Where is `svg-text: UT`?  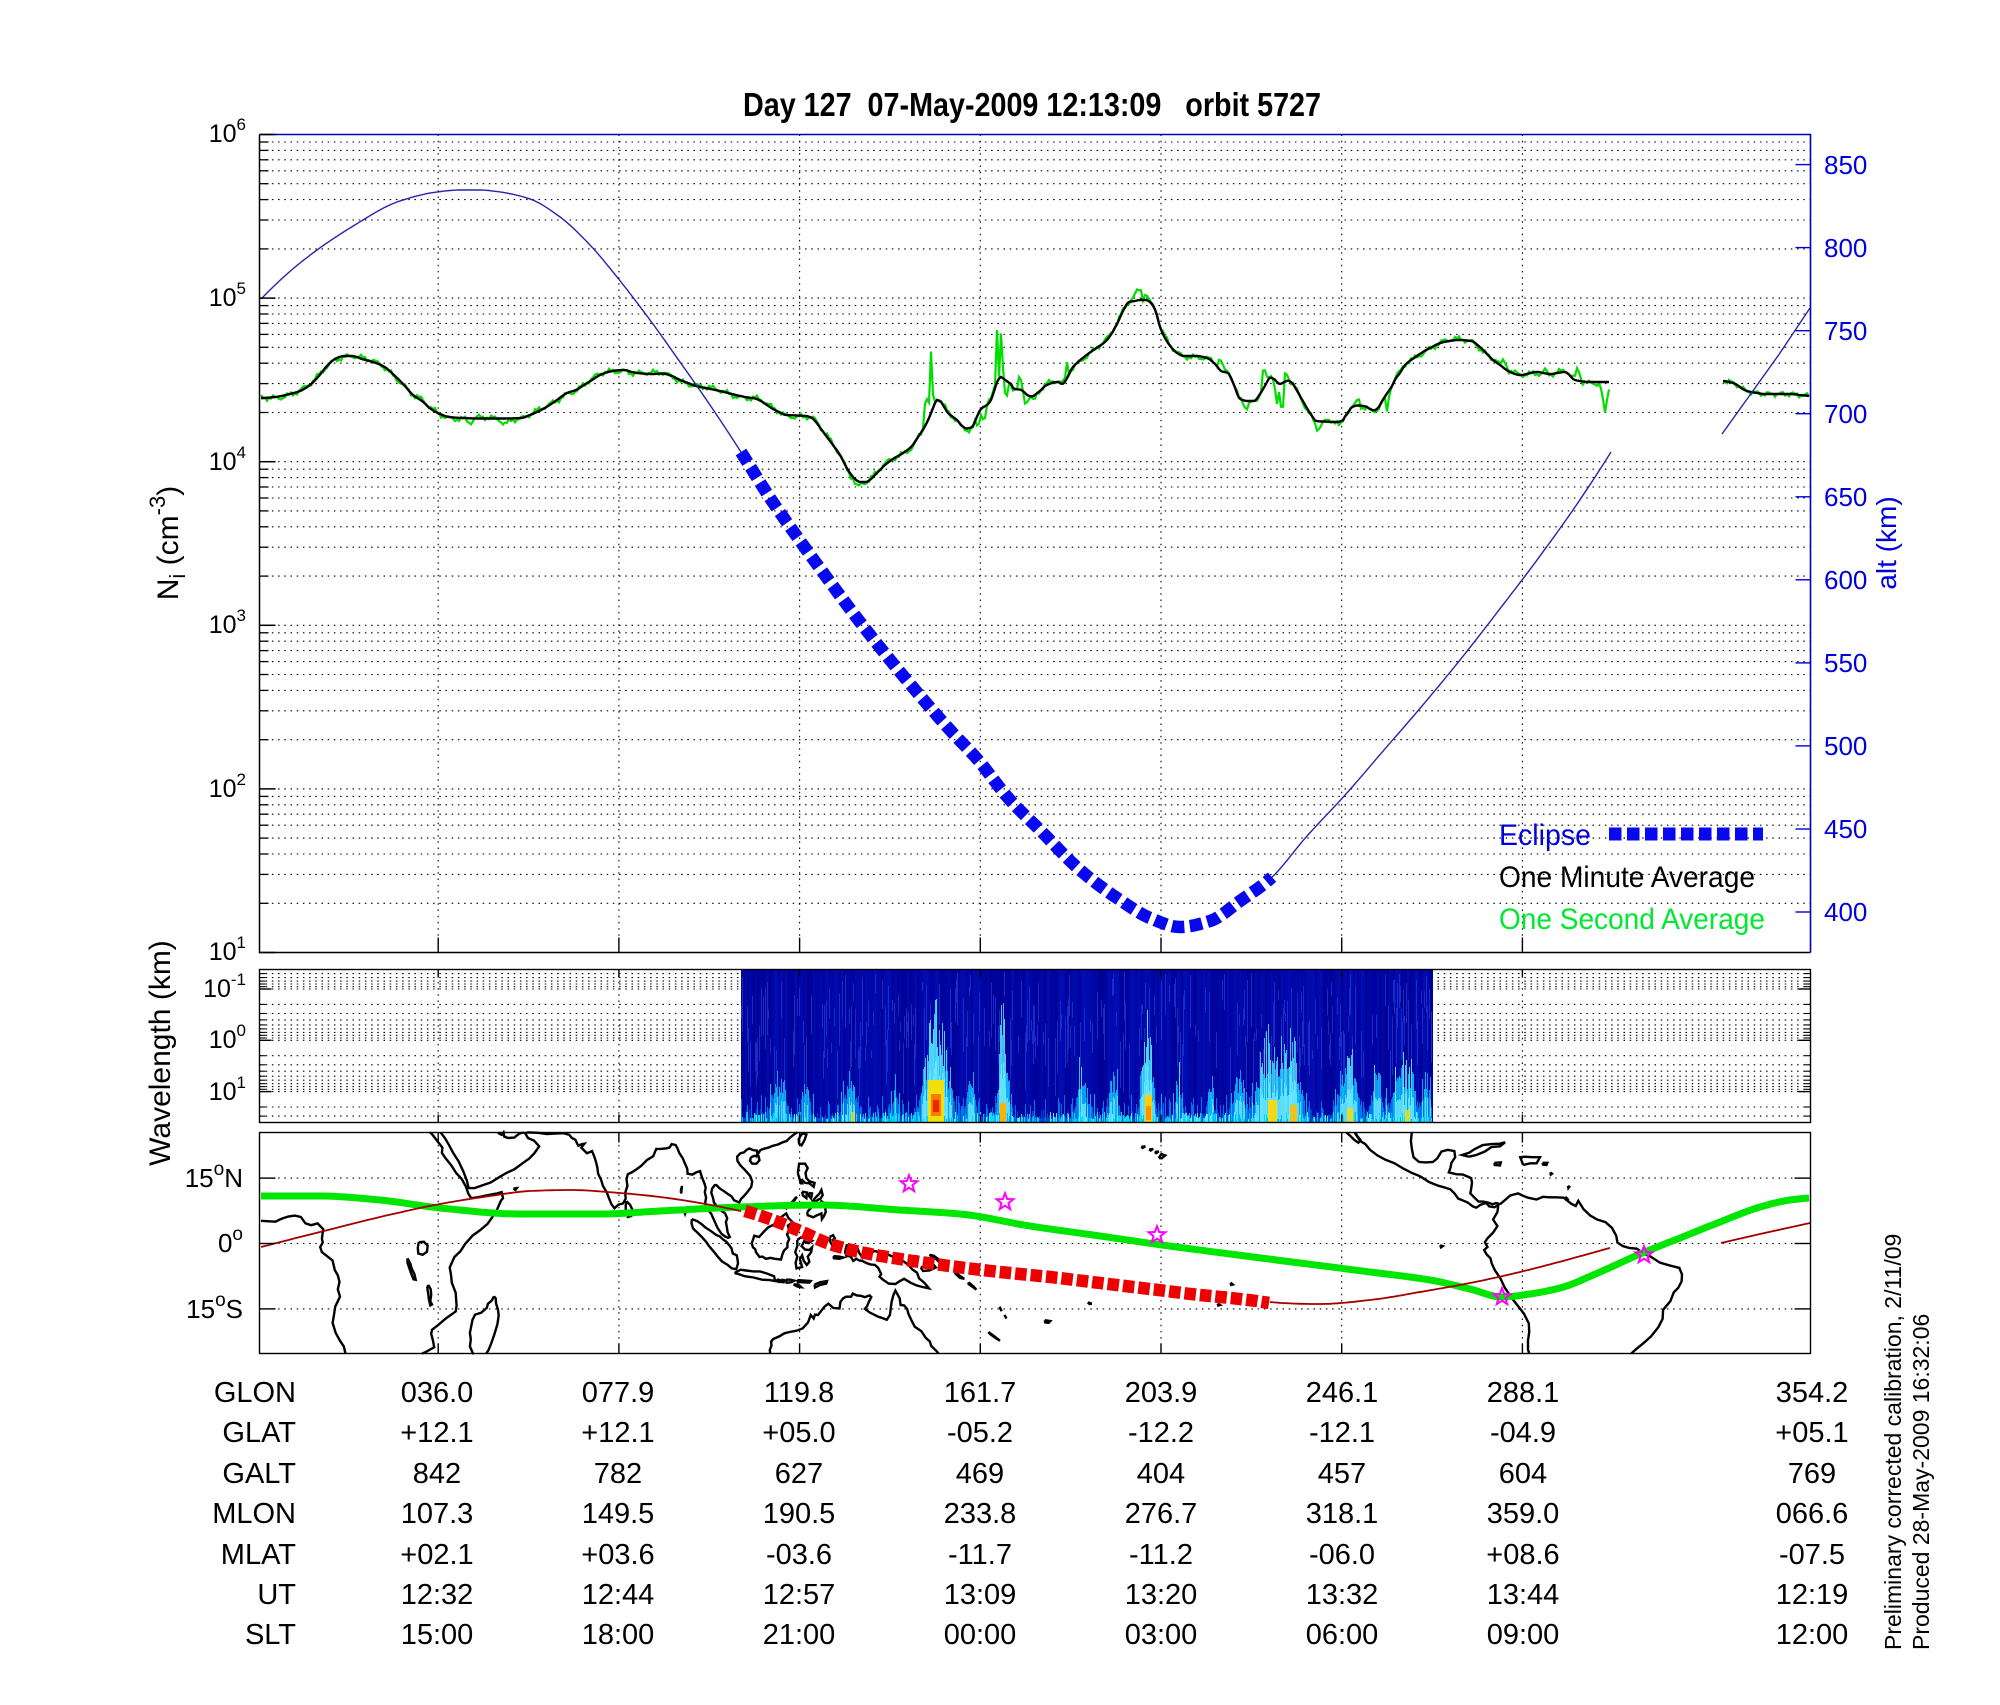
svg-text: UT is located at coordinates (276, 1595).